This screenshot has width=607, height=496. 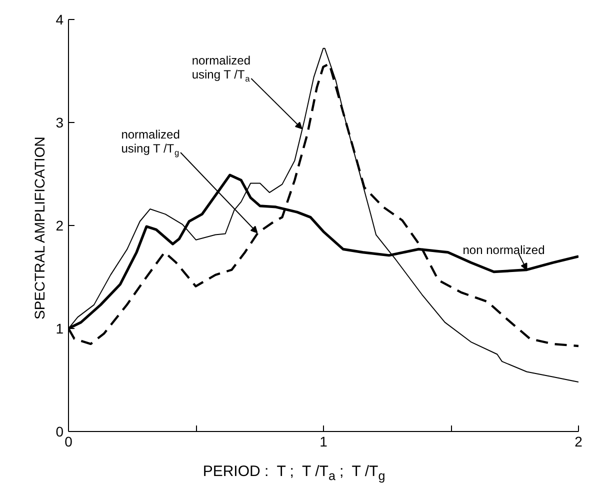 I want to click on y-tick-label: 1, so click(x=60, y=328).